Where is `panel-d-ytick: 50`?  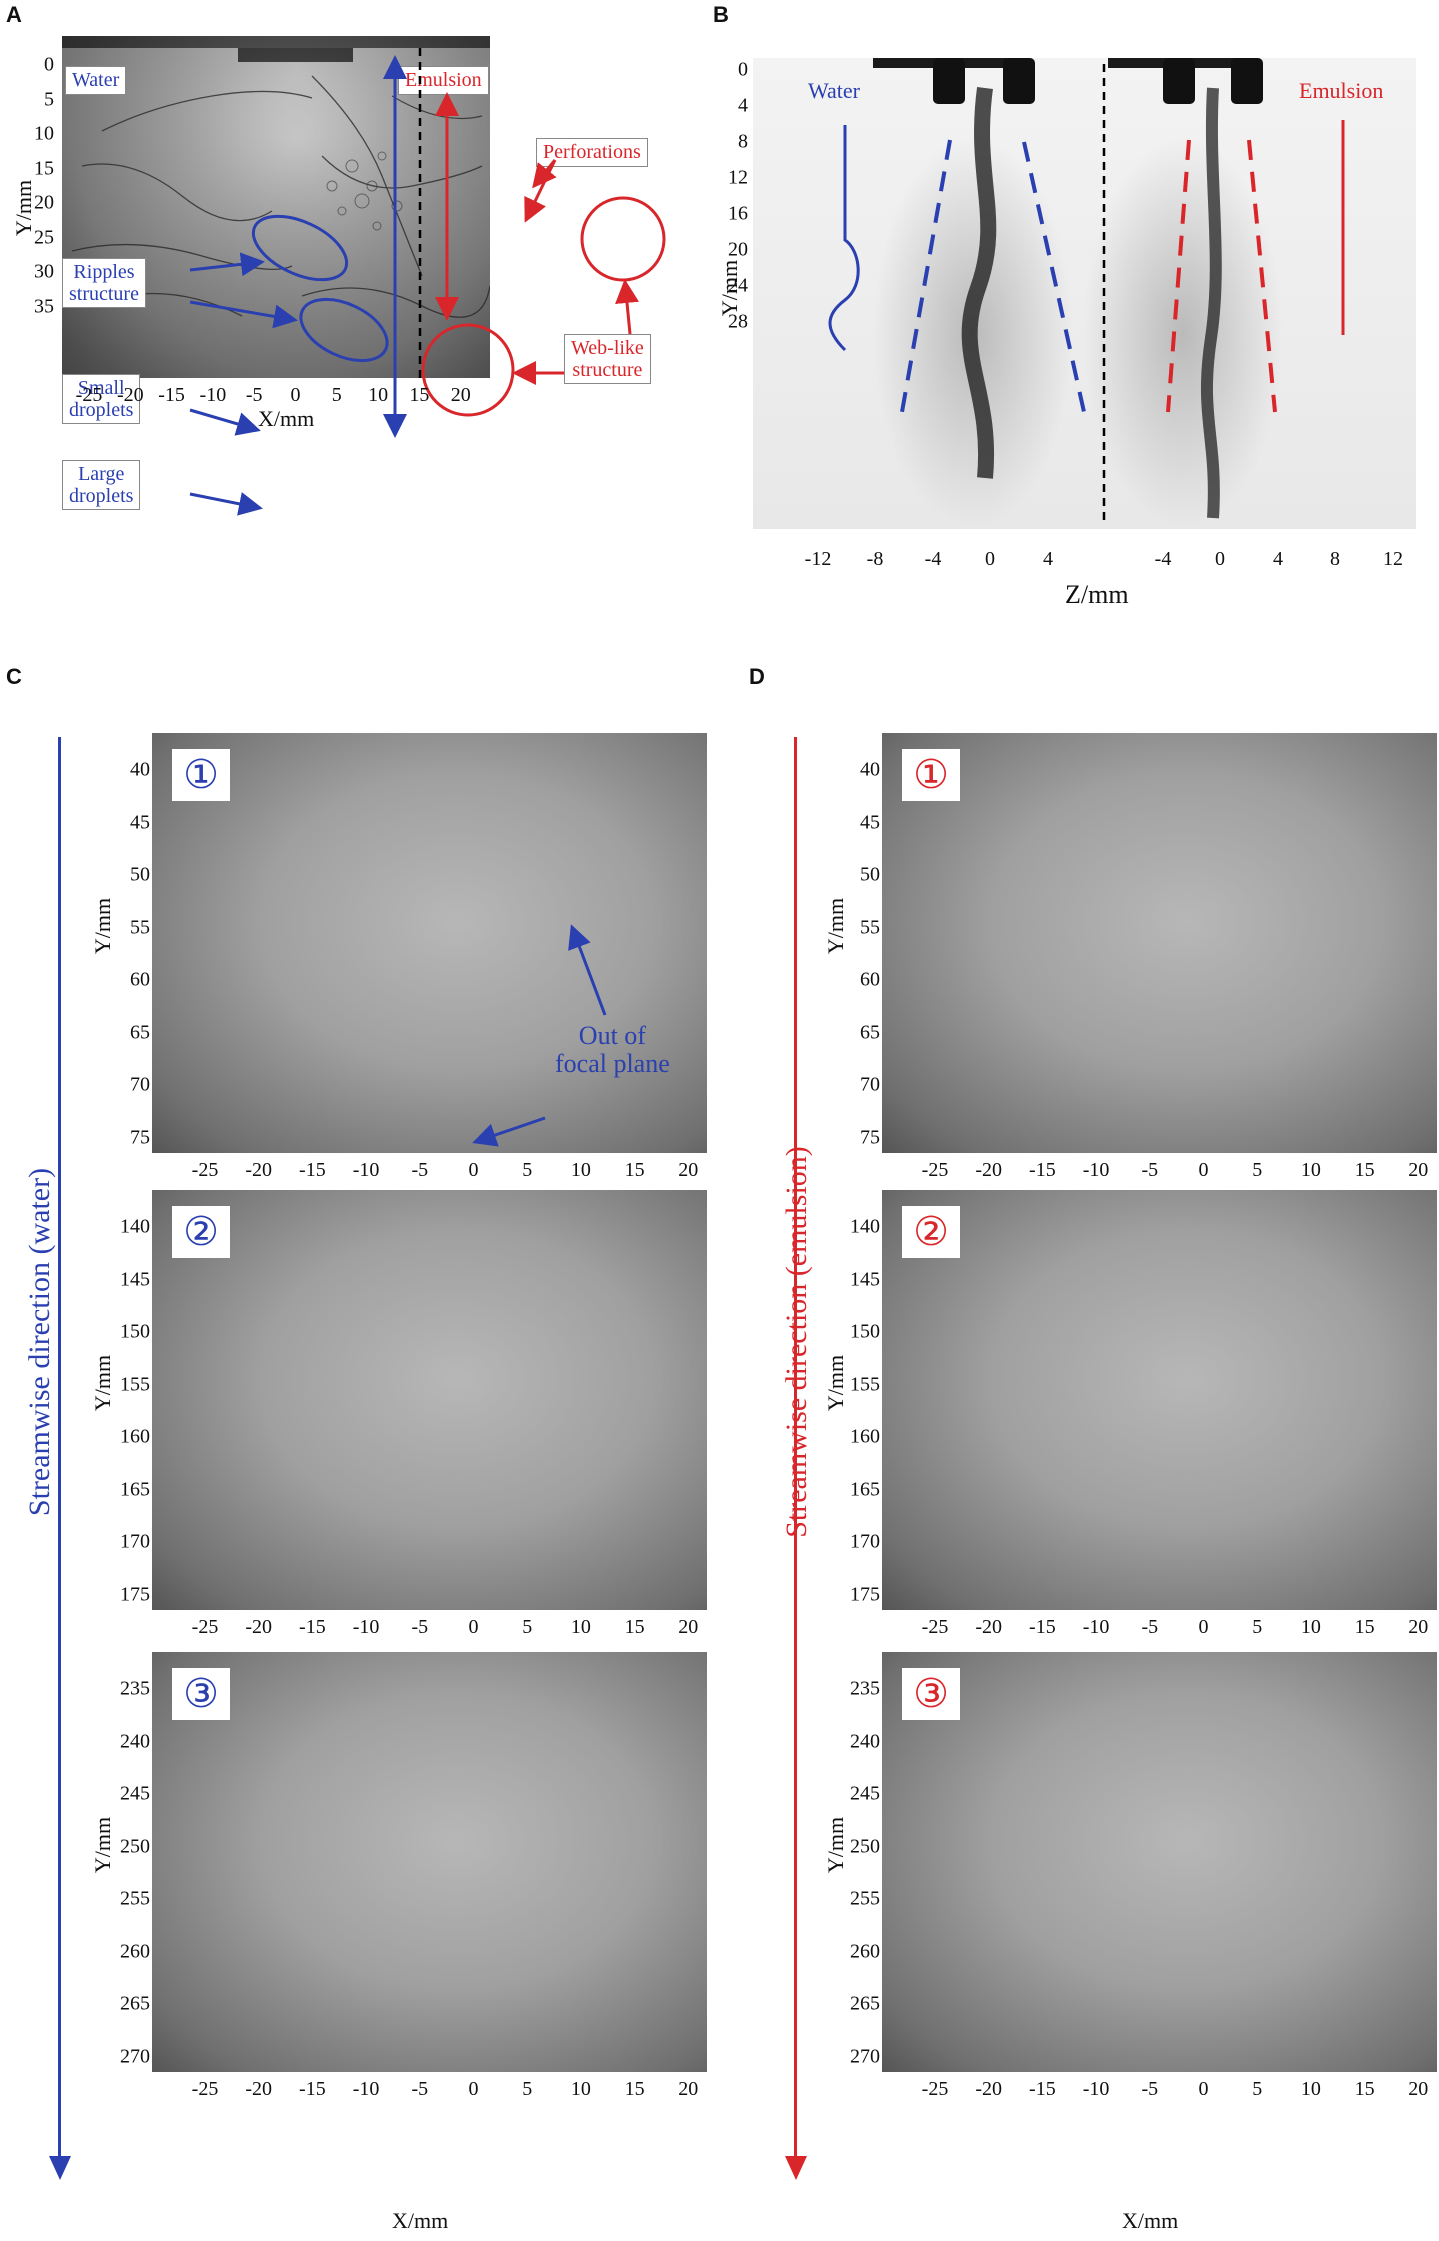
panel-d-ytick: 50 is located at coordinates (870, 874).